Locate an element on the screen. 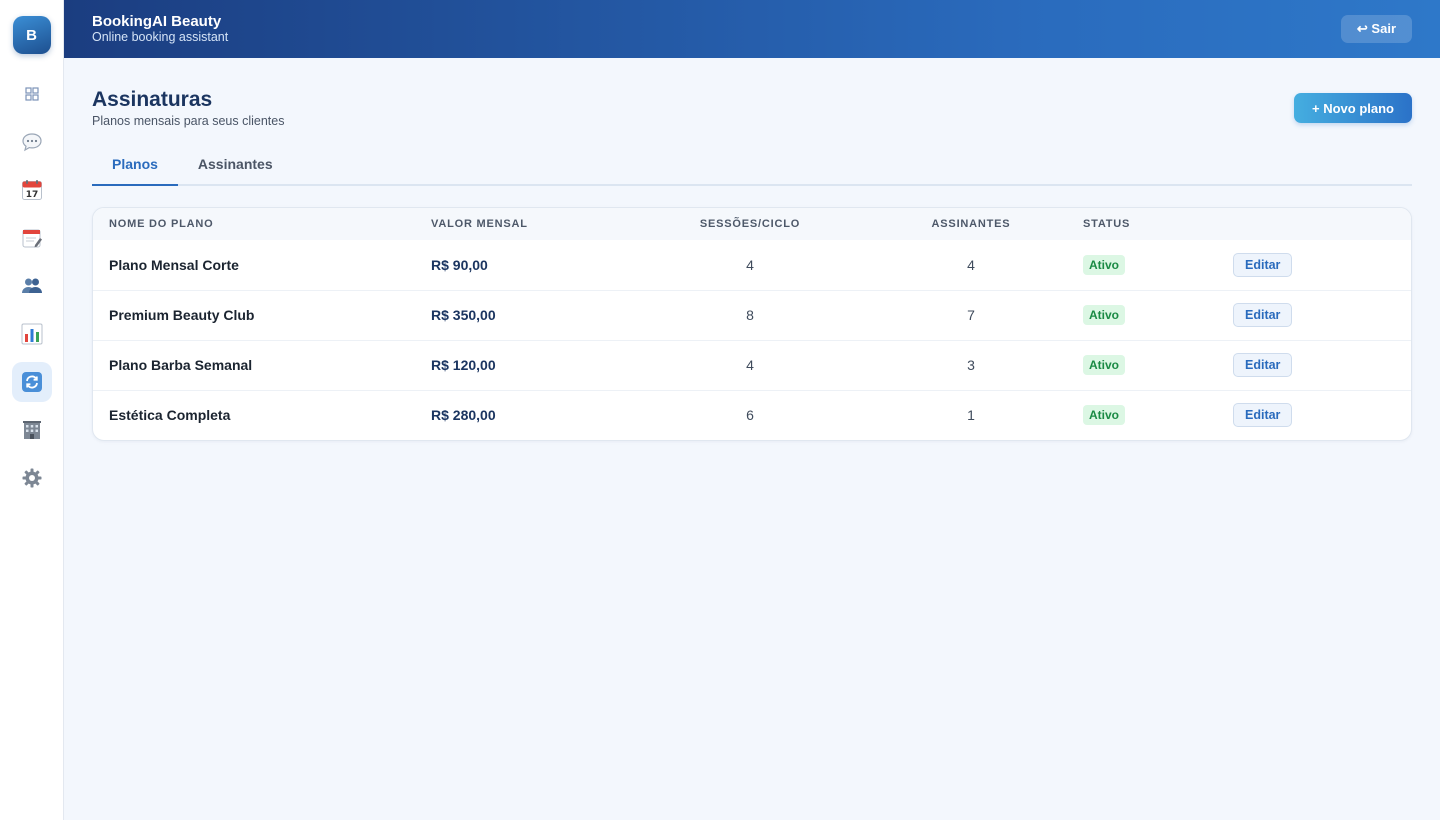 The width and height of the screenshot is (1440, 820). plan-price: R$ 350,00 is located at coordinates (463, 315).